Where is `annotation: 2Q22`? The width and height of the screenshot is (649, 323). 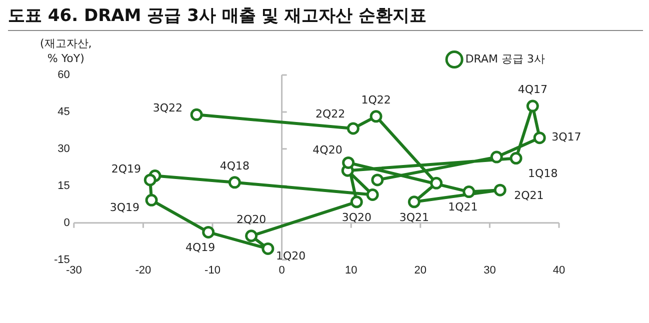 annotation: 2Q22 is located at coordinates (331, 113).